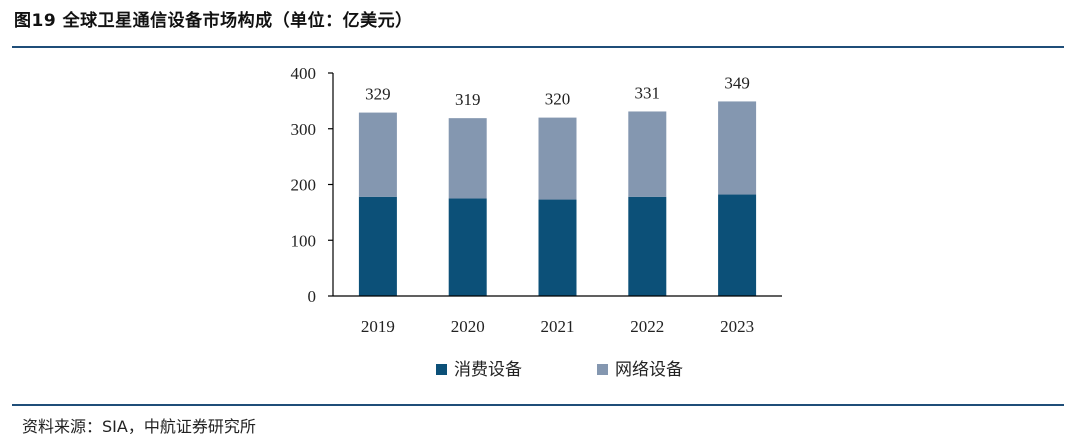 The height and width of the screenshot is (445, 1080). Describe the element at coordinates (558, 99) in the screenshot. I see `total-label-2021: 320` at that location.